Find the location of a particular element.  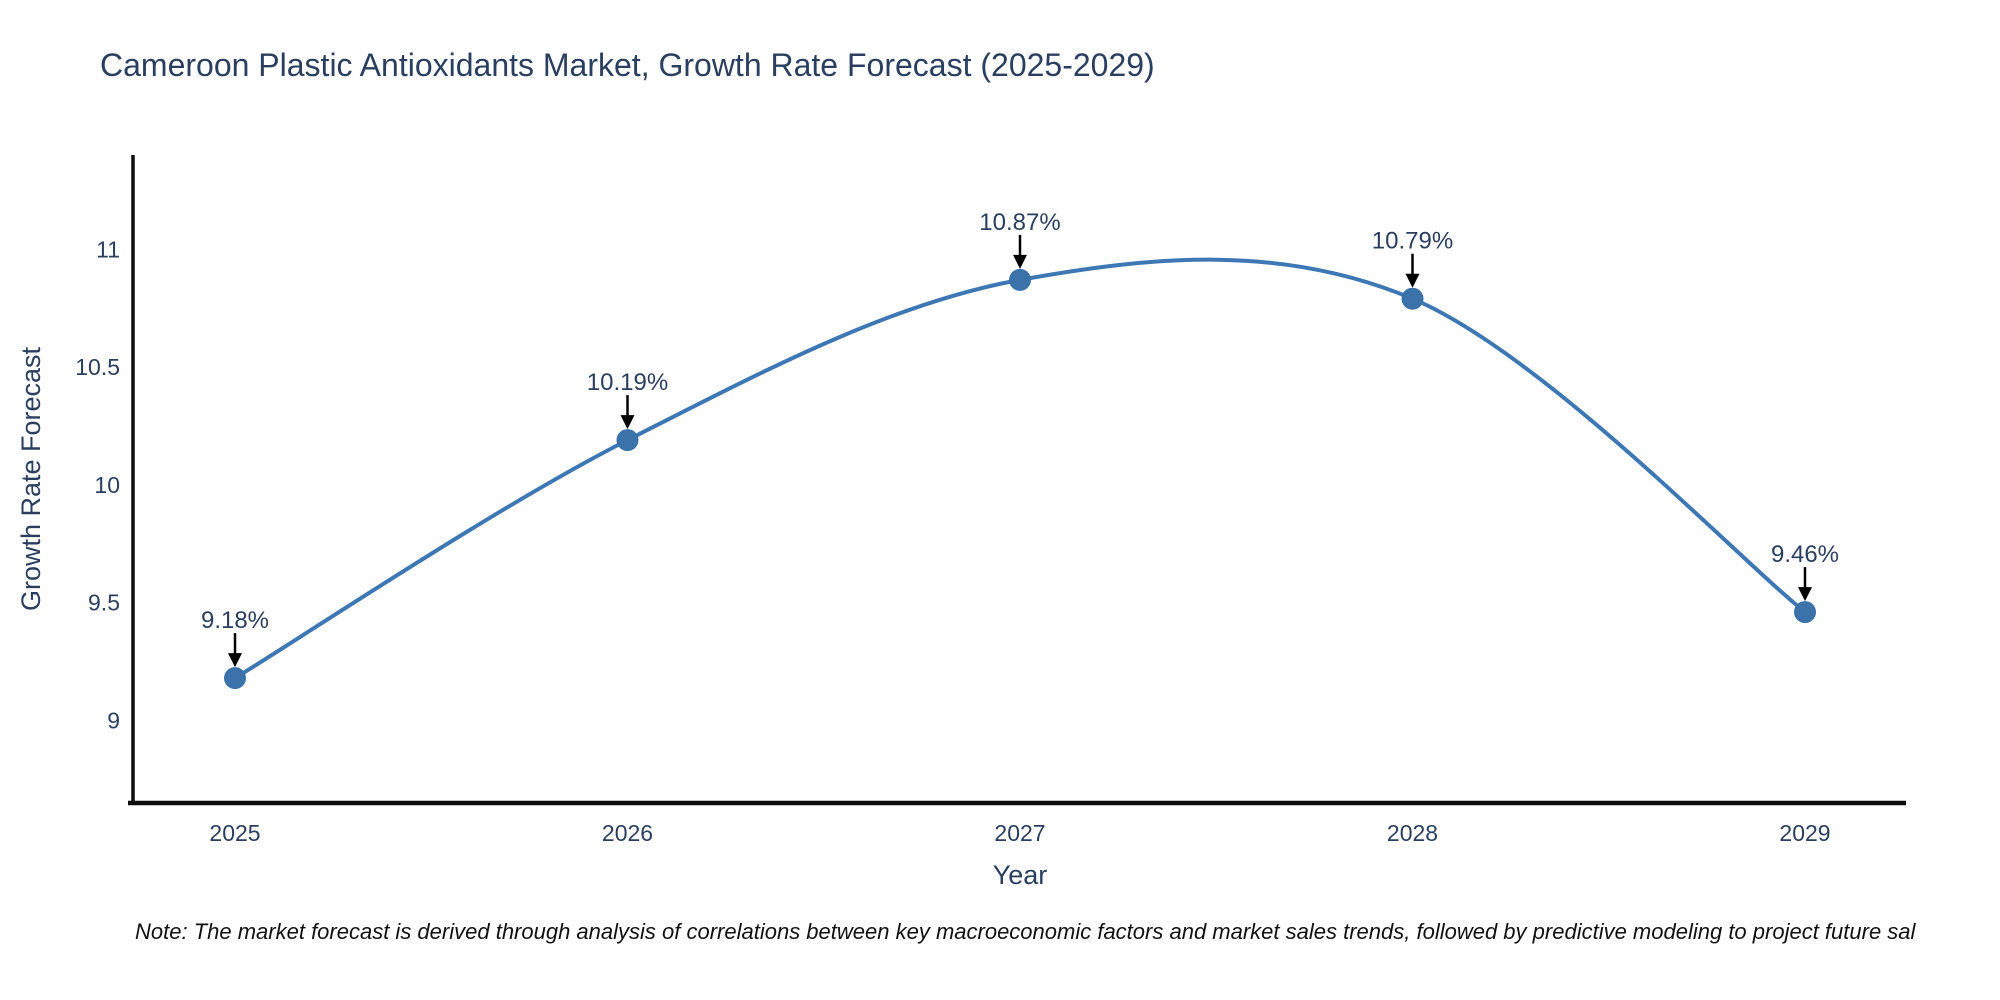

data-point-value-label: 9.46% is located at coordinates (1805, 554).